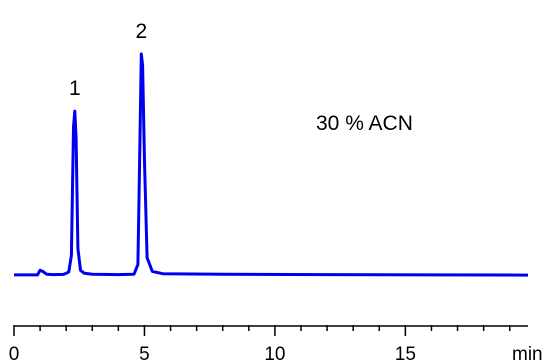  Describe the element at coordinates (14, 353) in the screenshot. I see `x-tick-label: 0` at that location.